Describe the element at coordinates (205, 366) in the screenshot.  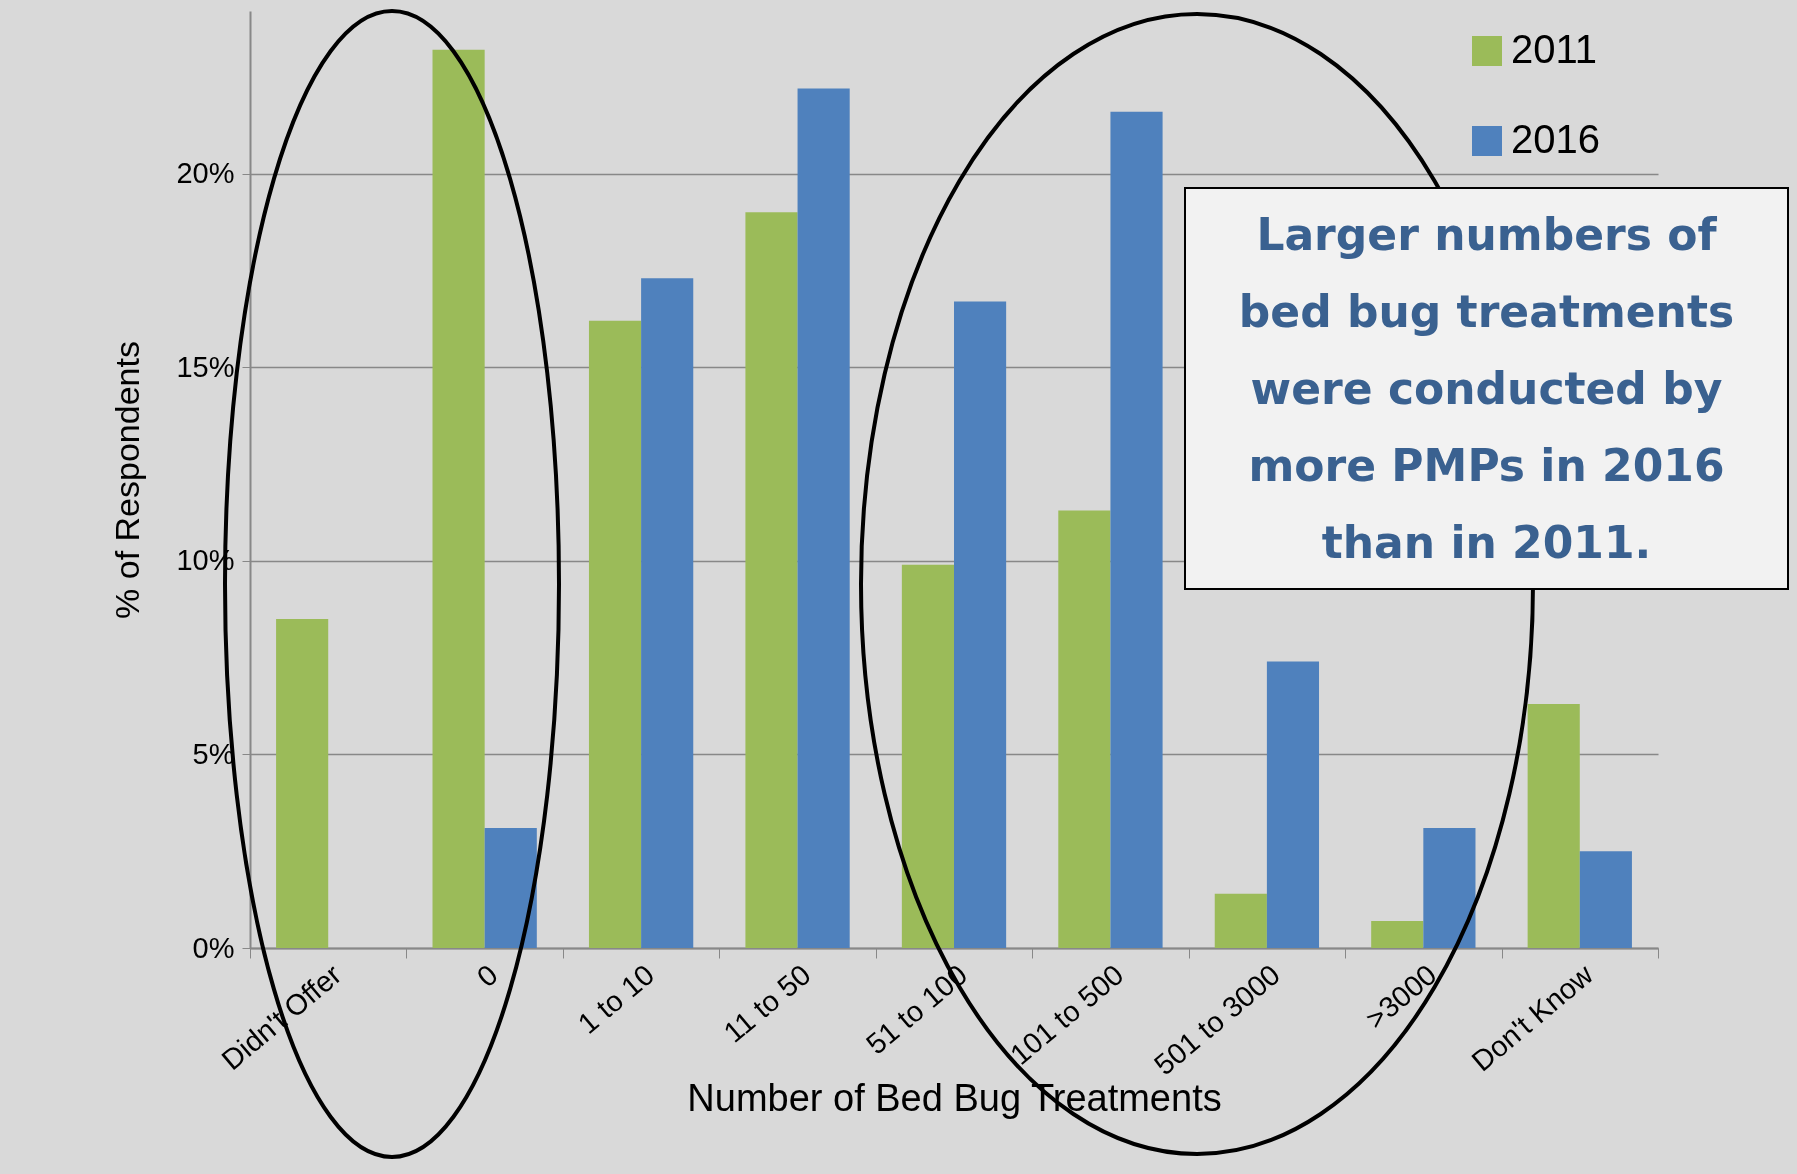
I see `y-tick-label: 15%` at that location.